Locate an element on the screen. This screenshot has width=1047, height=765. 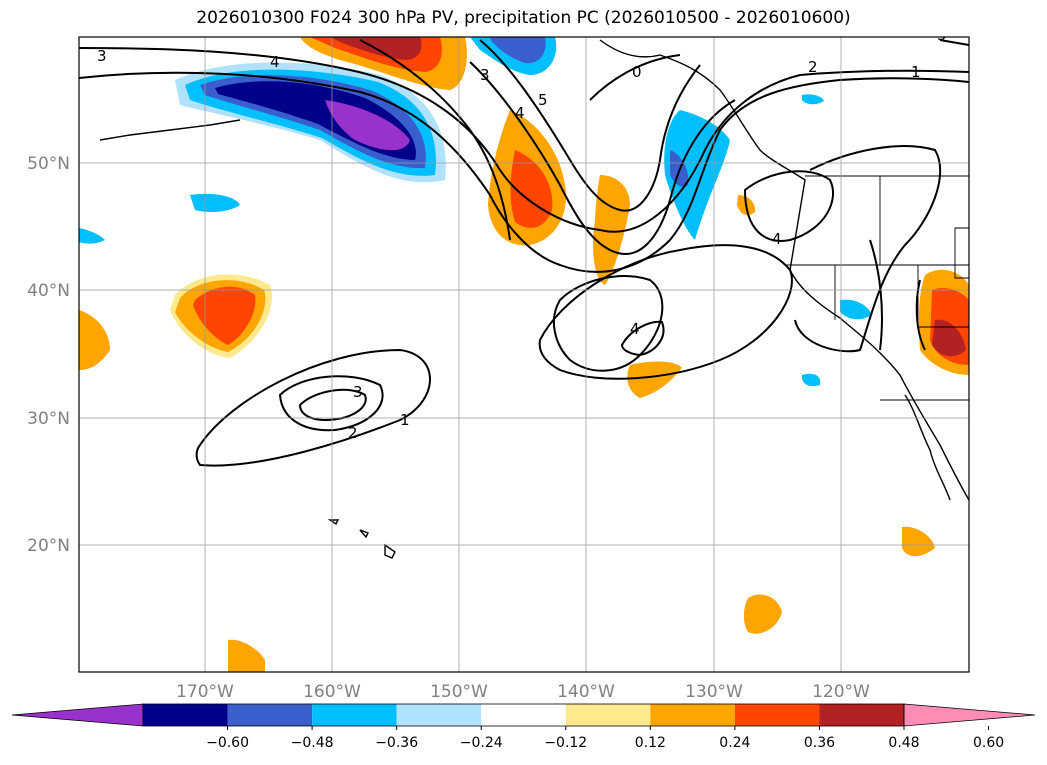
colorbar-tick-label: −0.36 is located at coordinates (396, 743).